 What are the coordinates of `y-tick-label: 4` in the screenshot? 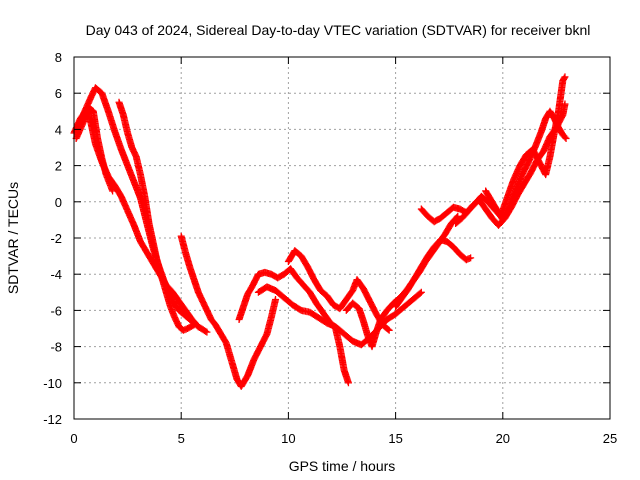 It's located at (58, 129).